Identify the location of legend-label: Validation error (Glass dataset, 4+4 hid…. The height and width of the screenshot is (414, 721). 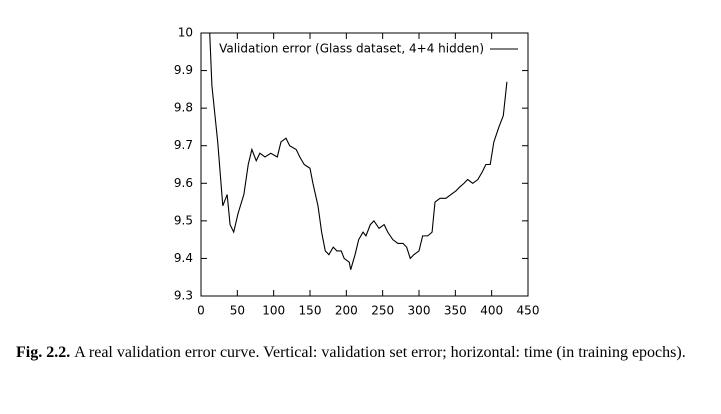
(351, 49).